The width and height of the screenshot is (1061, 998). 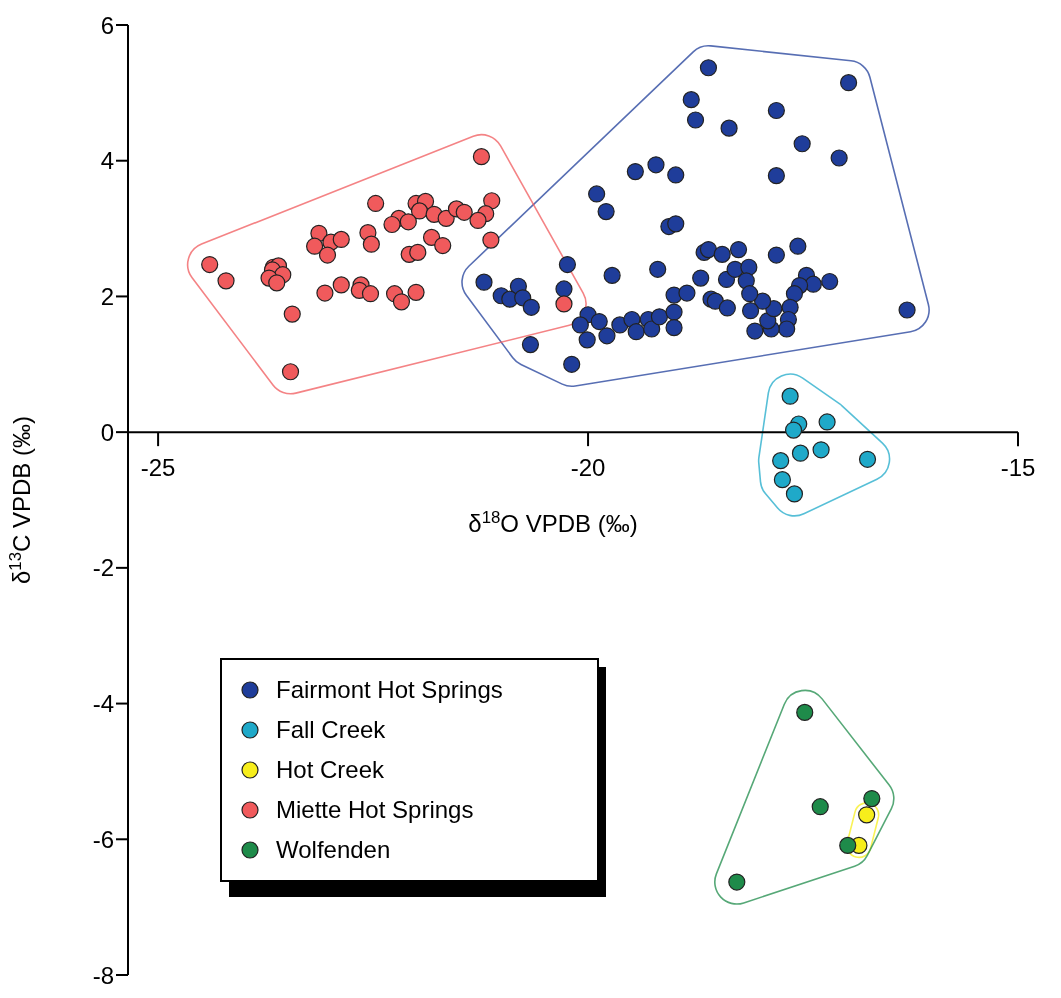 What do you see at coordinates (103, 839) in the screenshot?
I see `y-tick-label: -6` at bounding box center [103, 839].